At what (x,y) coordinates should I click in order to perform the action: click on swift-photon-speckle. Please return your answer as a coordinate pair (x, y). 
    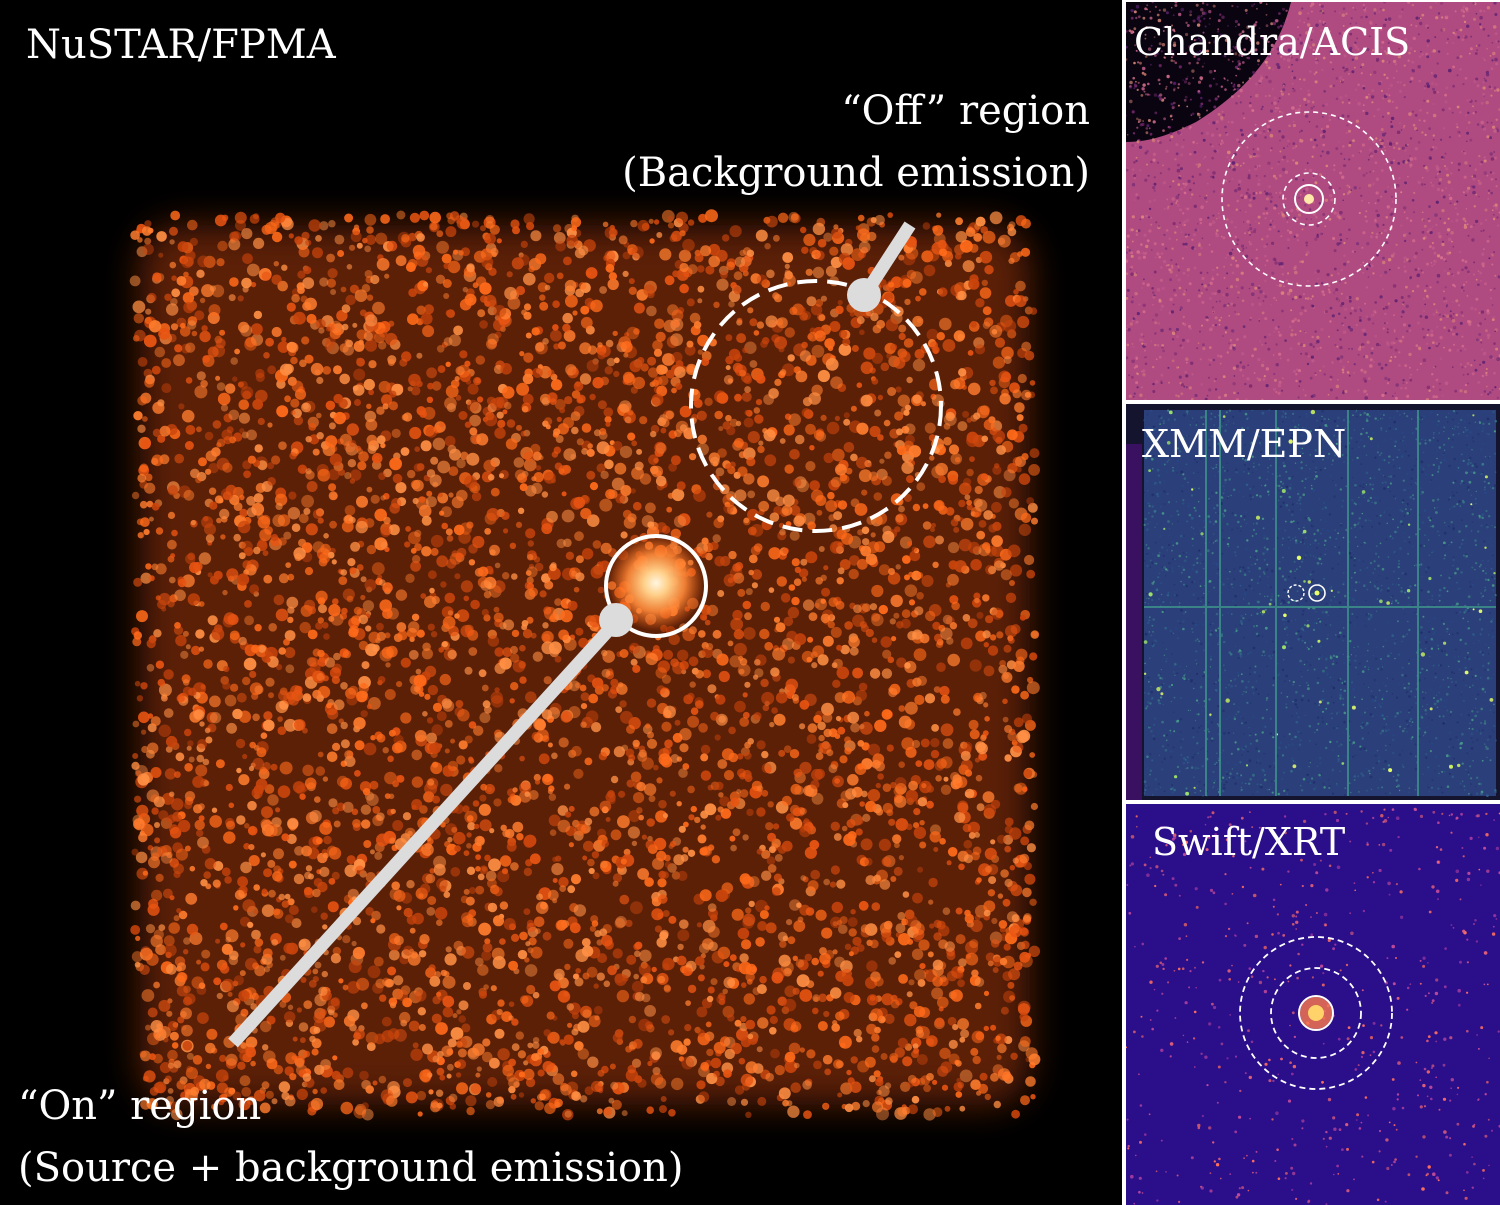
    Looking at the image, I should click on (1313, 1006).